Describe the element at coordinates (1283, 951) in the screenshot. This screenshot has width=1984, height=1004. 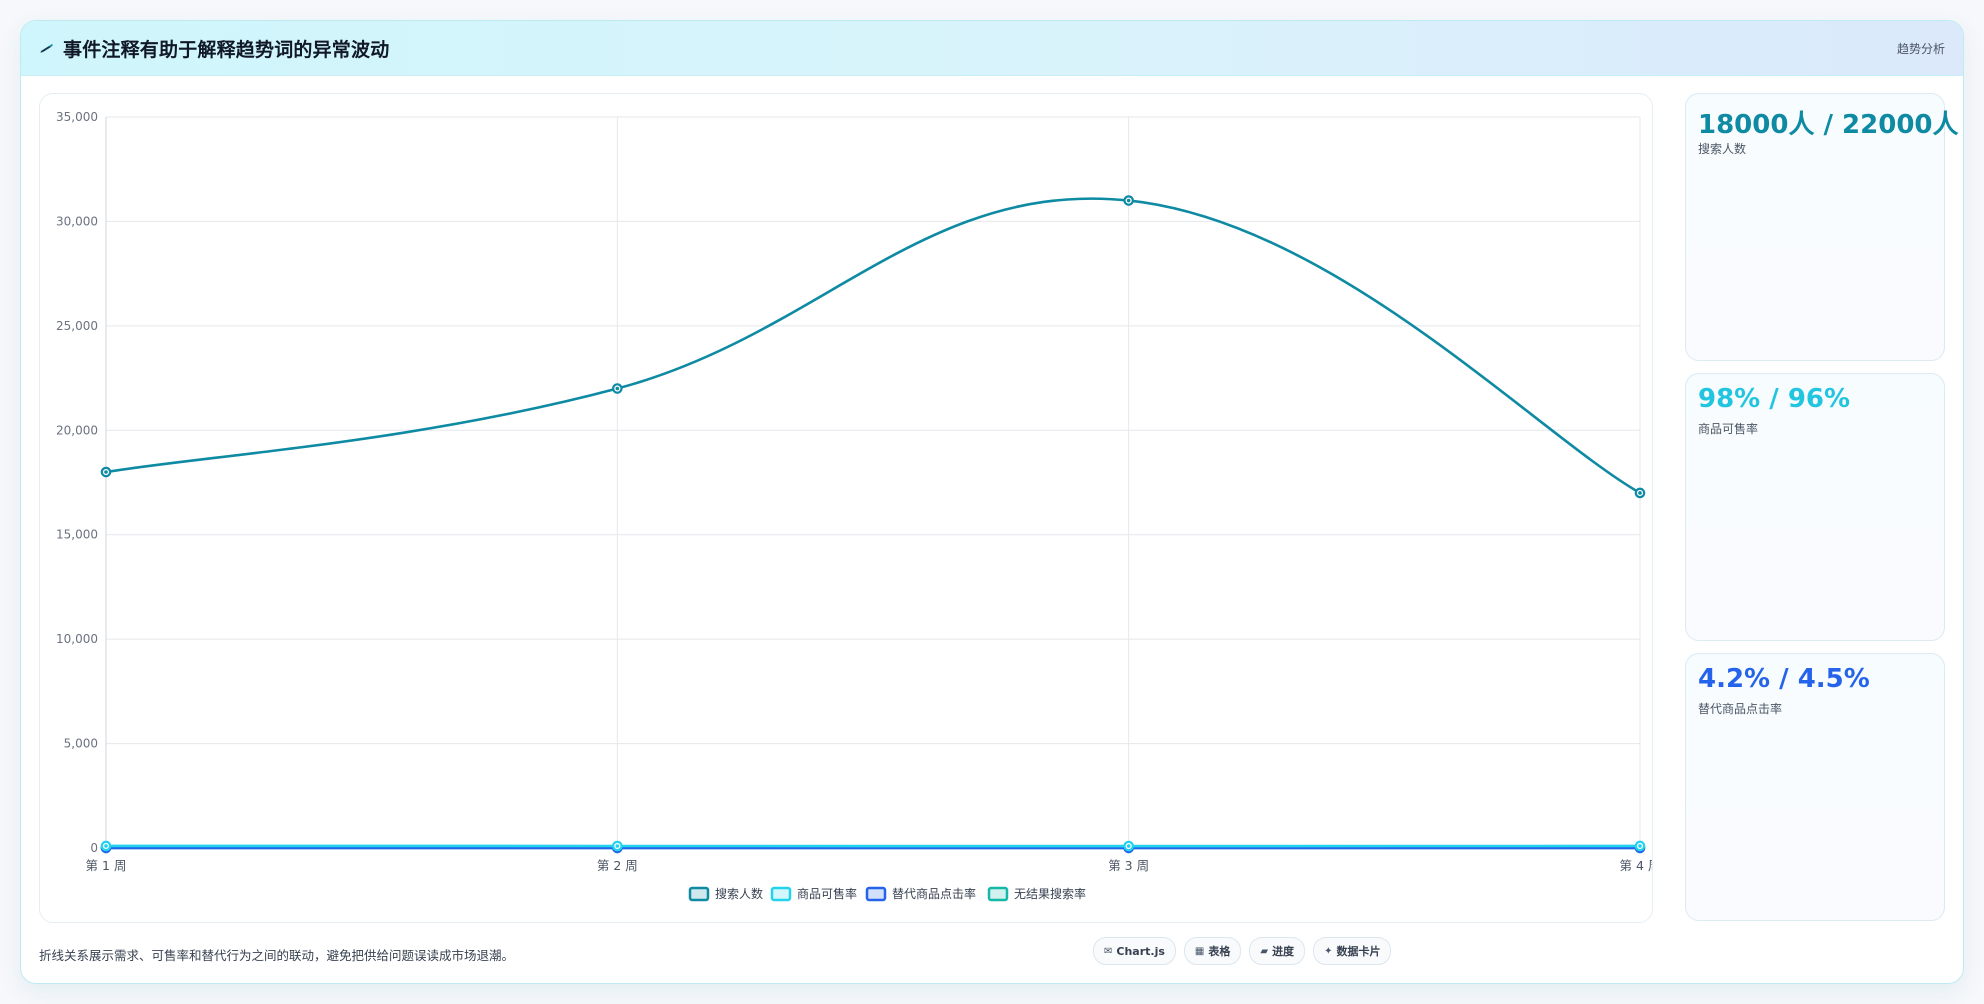
I see `pill-label: 进度` at that location.